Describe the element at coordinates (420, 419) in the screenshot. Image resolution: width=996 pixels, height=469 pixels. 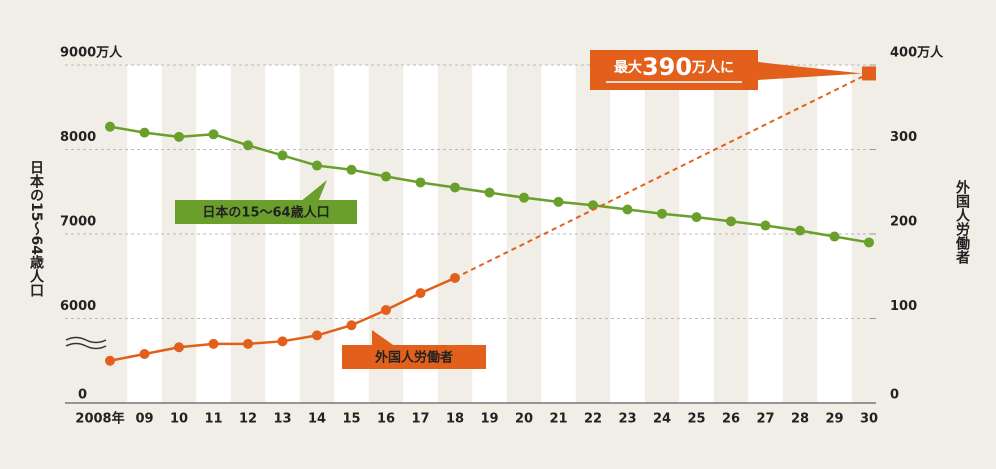
I see `x-tick-label: 17` at that location.